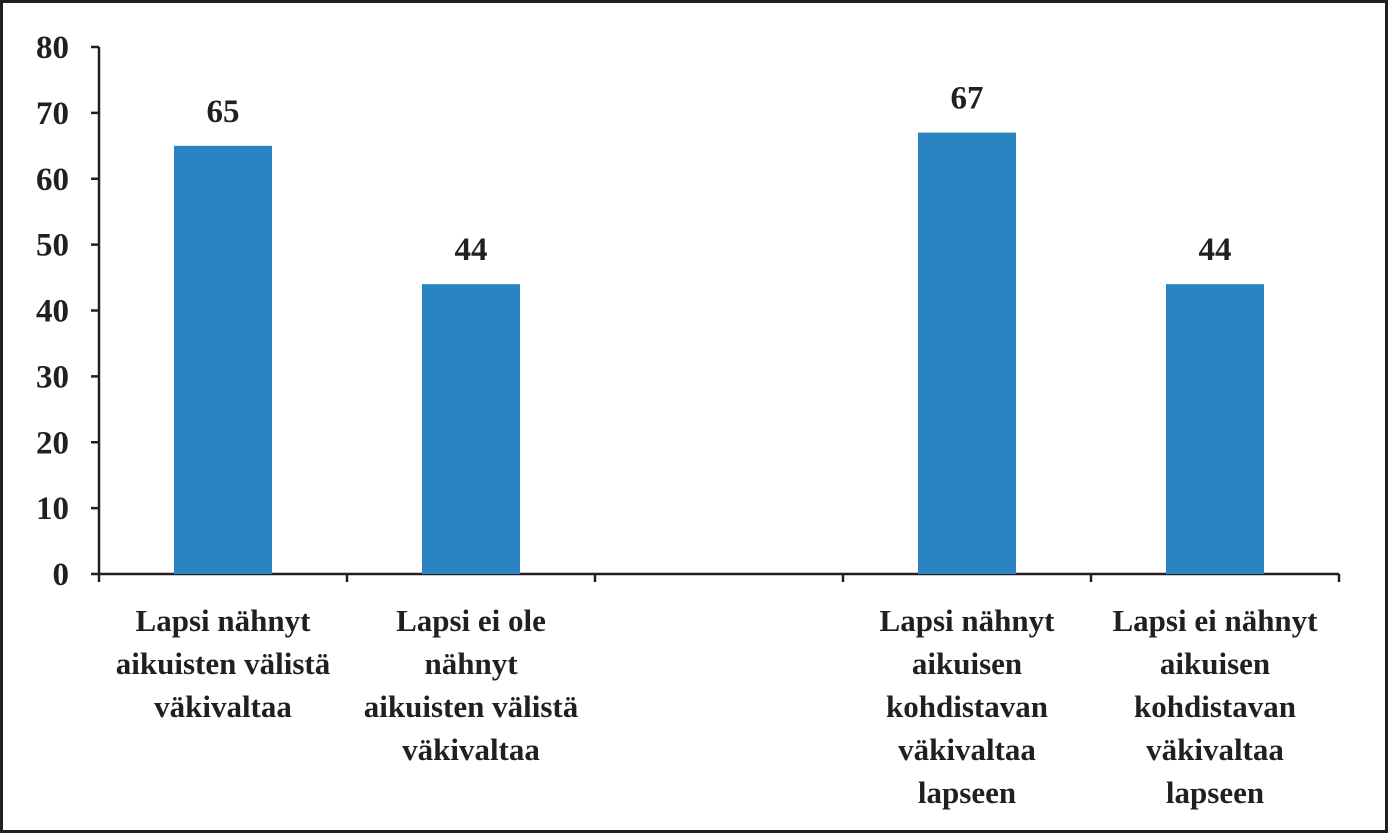 This screenshot has height=833, width=1388. Describe the element at coordinates (967, 99) in the screenshot. I see `data-label: 67` at that location.